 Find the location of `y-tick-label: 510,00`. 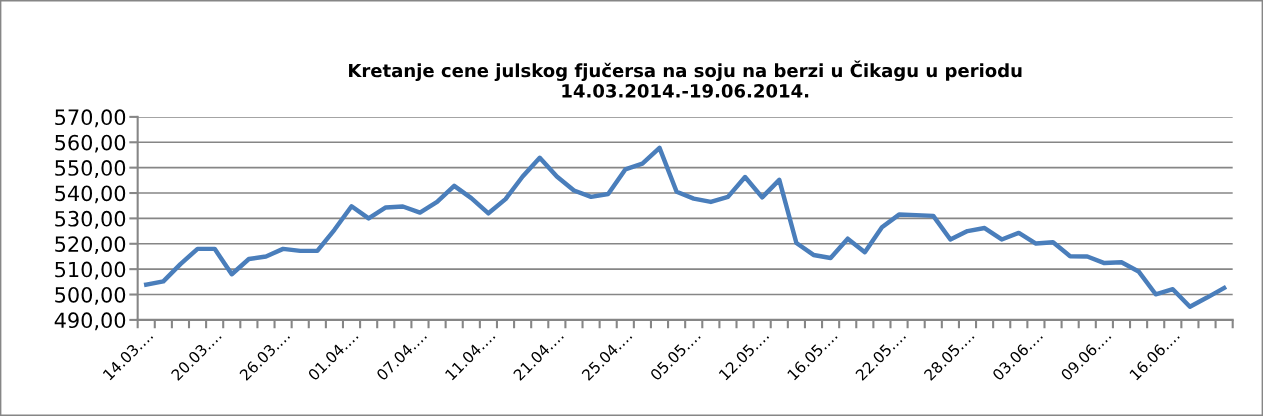

y-tick-label: 510,00 is located at coordinates (90, 270).